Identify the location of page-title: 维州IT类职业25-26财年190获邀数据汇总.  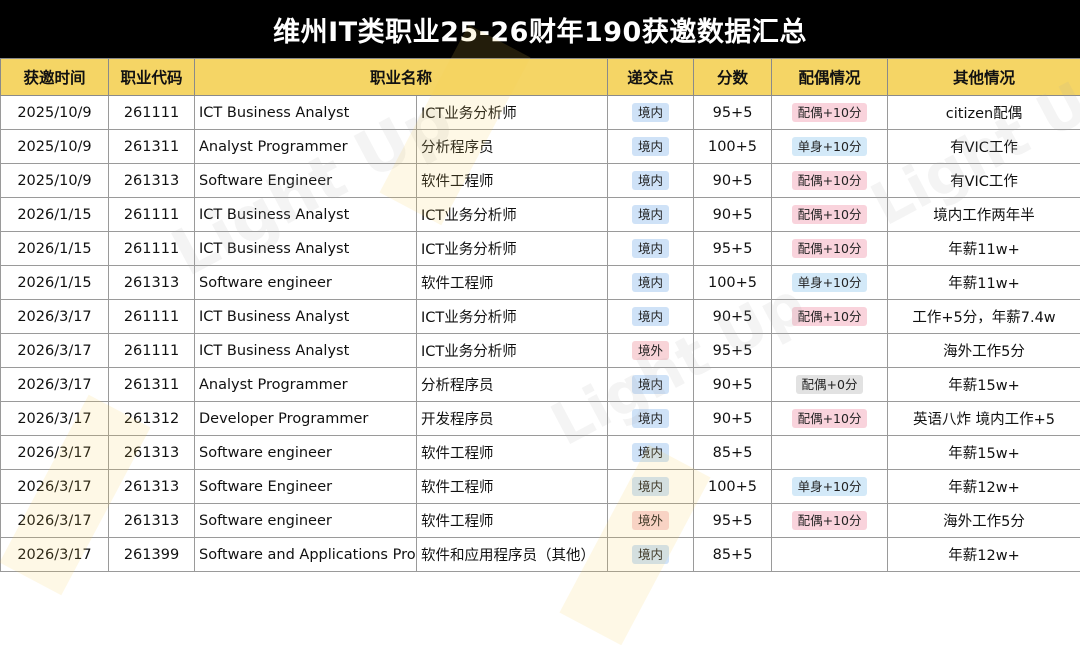
(540, 29).